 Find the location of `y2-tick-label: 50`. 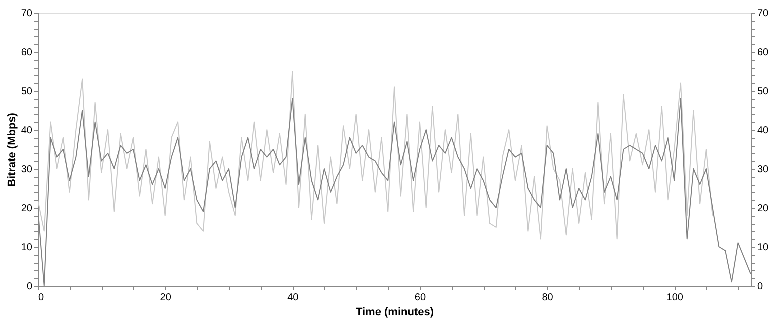

y2-tick-label: 50 is located at coordinates (764, 92).